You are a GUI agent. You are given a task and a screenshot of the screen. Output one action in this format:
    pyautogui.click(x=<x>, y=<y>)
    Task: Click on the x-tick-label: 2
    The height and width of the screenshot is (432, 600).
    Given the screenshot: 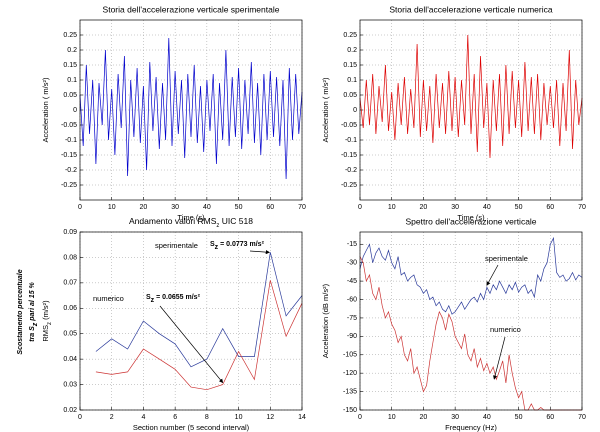 What is the action you would take?
    pyautogui.click(x=112, y=417)
    